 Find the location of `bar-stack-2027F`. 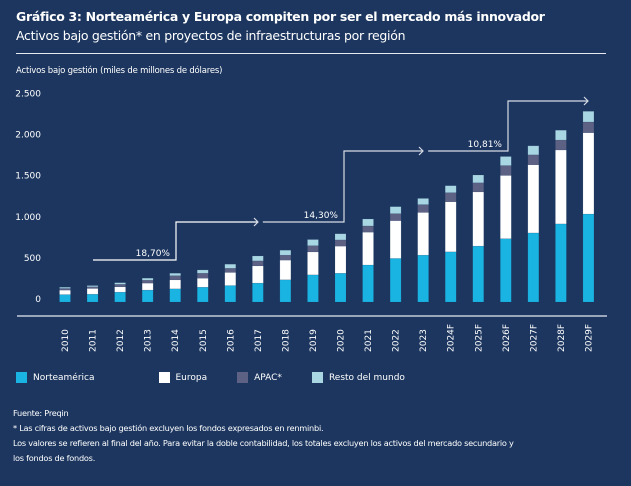

bar-stack-2027F is located at coordinates (533, 224).